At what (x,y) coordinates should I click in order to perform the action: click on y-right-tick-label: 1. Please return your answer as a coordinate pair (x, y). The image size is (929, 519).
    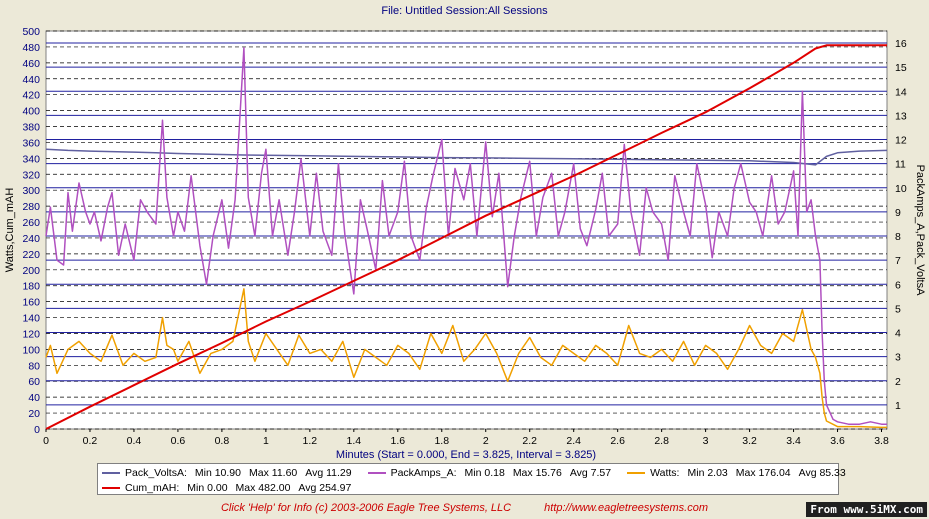
    Looking at the image, I should click on (898, 406).